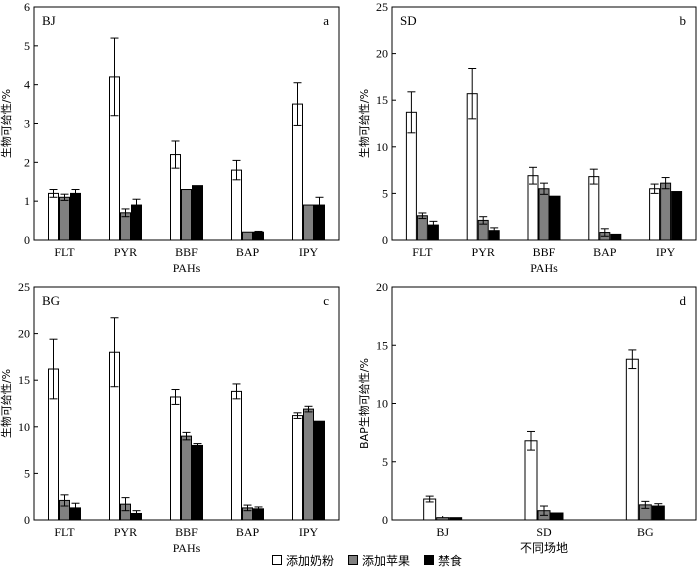 Image resolution: width=700 pixels, height=574 pixels. What do you see at coordinates (450, 560) in the screenshot?
I see `legend-label-fasting: 禁食` at bounding box center [450, 560].